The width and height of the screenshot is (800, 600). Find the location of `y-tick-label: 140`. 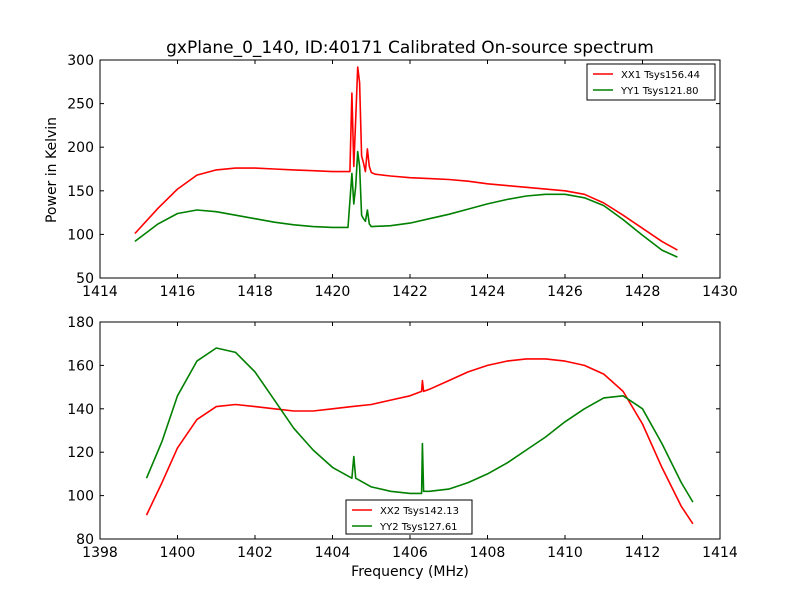

y-tick-label: 140 is located at coordinates (80, 410).